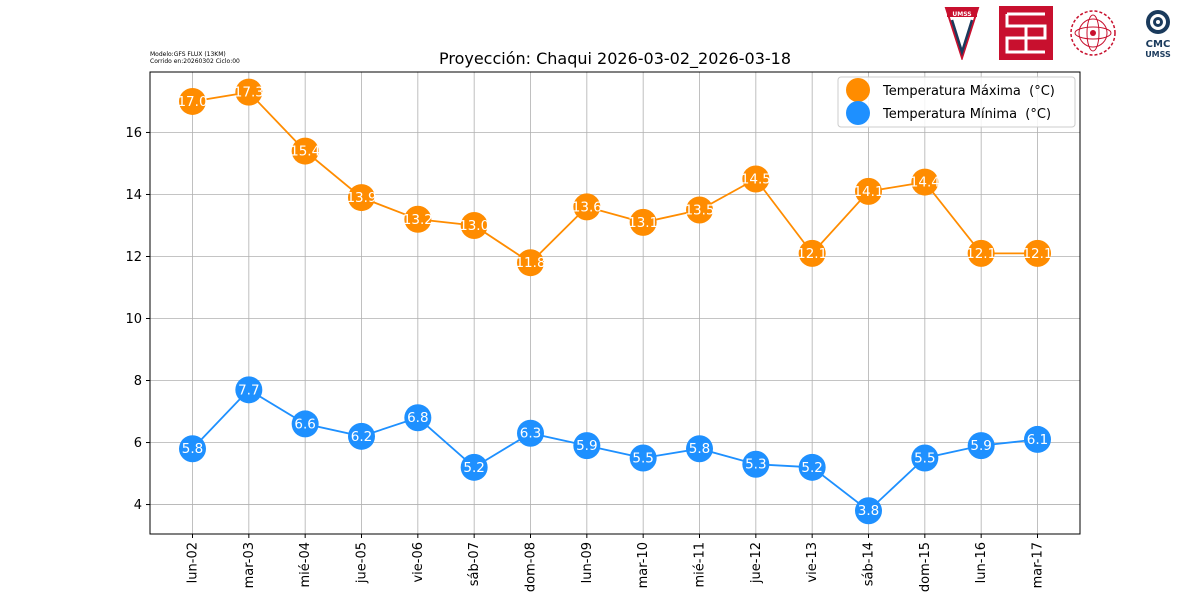 The image size is (1200, 600). Describe the element at coordinates (138, 505) in the screenshot. I see `y-tick-label: 4` at that location.